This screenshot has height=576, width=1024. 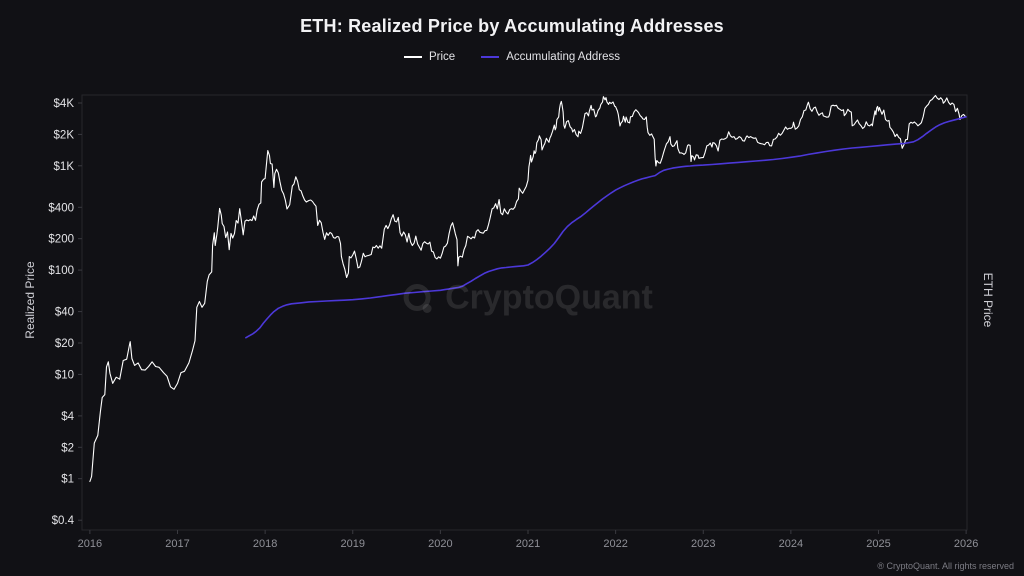 What do you see at coordinates (703, 544) in the screenshot?
I see `x-tick-label: 2023` at bounding box center [703, 544].